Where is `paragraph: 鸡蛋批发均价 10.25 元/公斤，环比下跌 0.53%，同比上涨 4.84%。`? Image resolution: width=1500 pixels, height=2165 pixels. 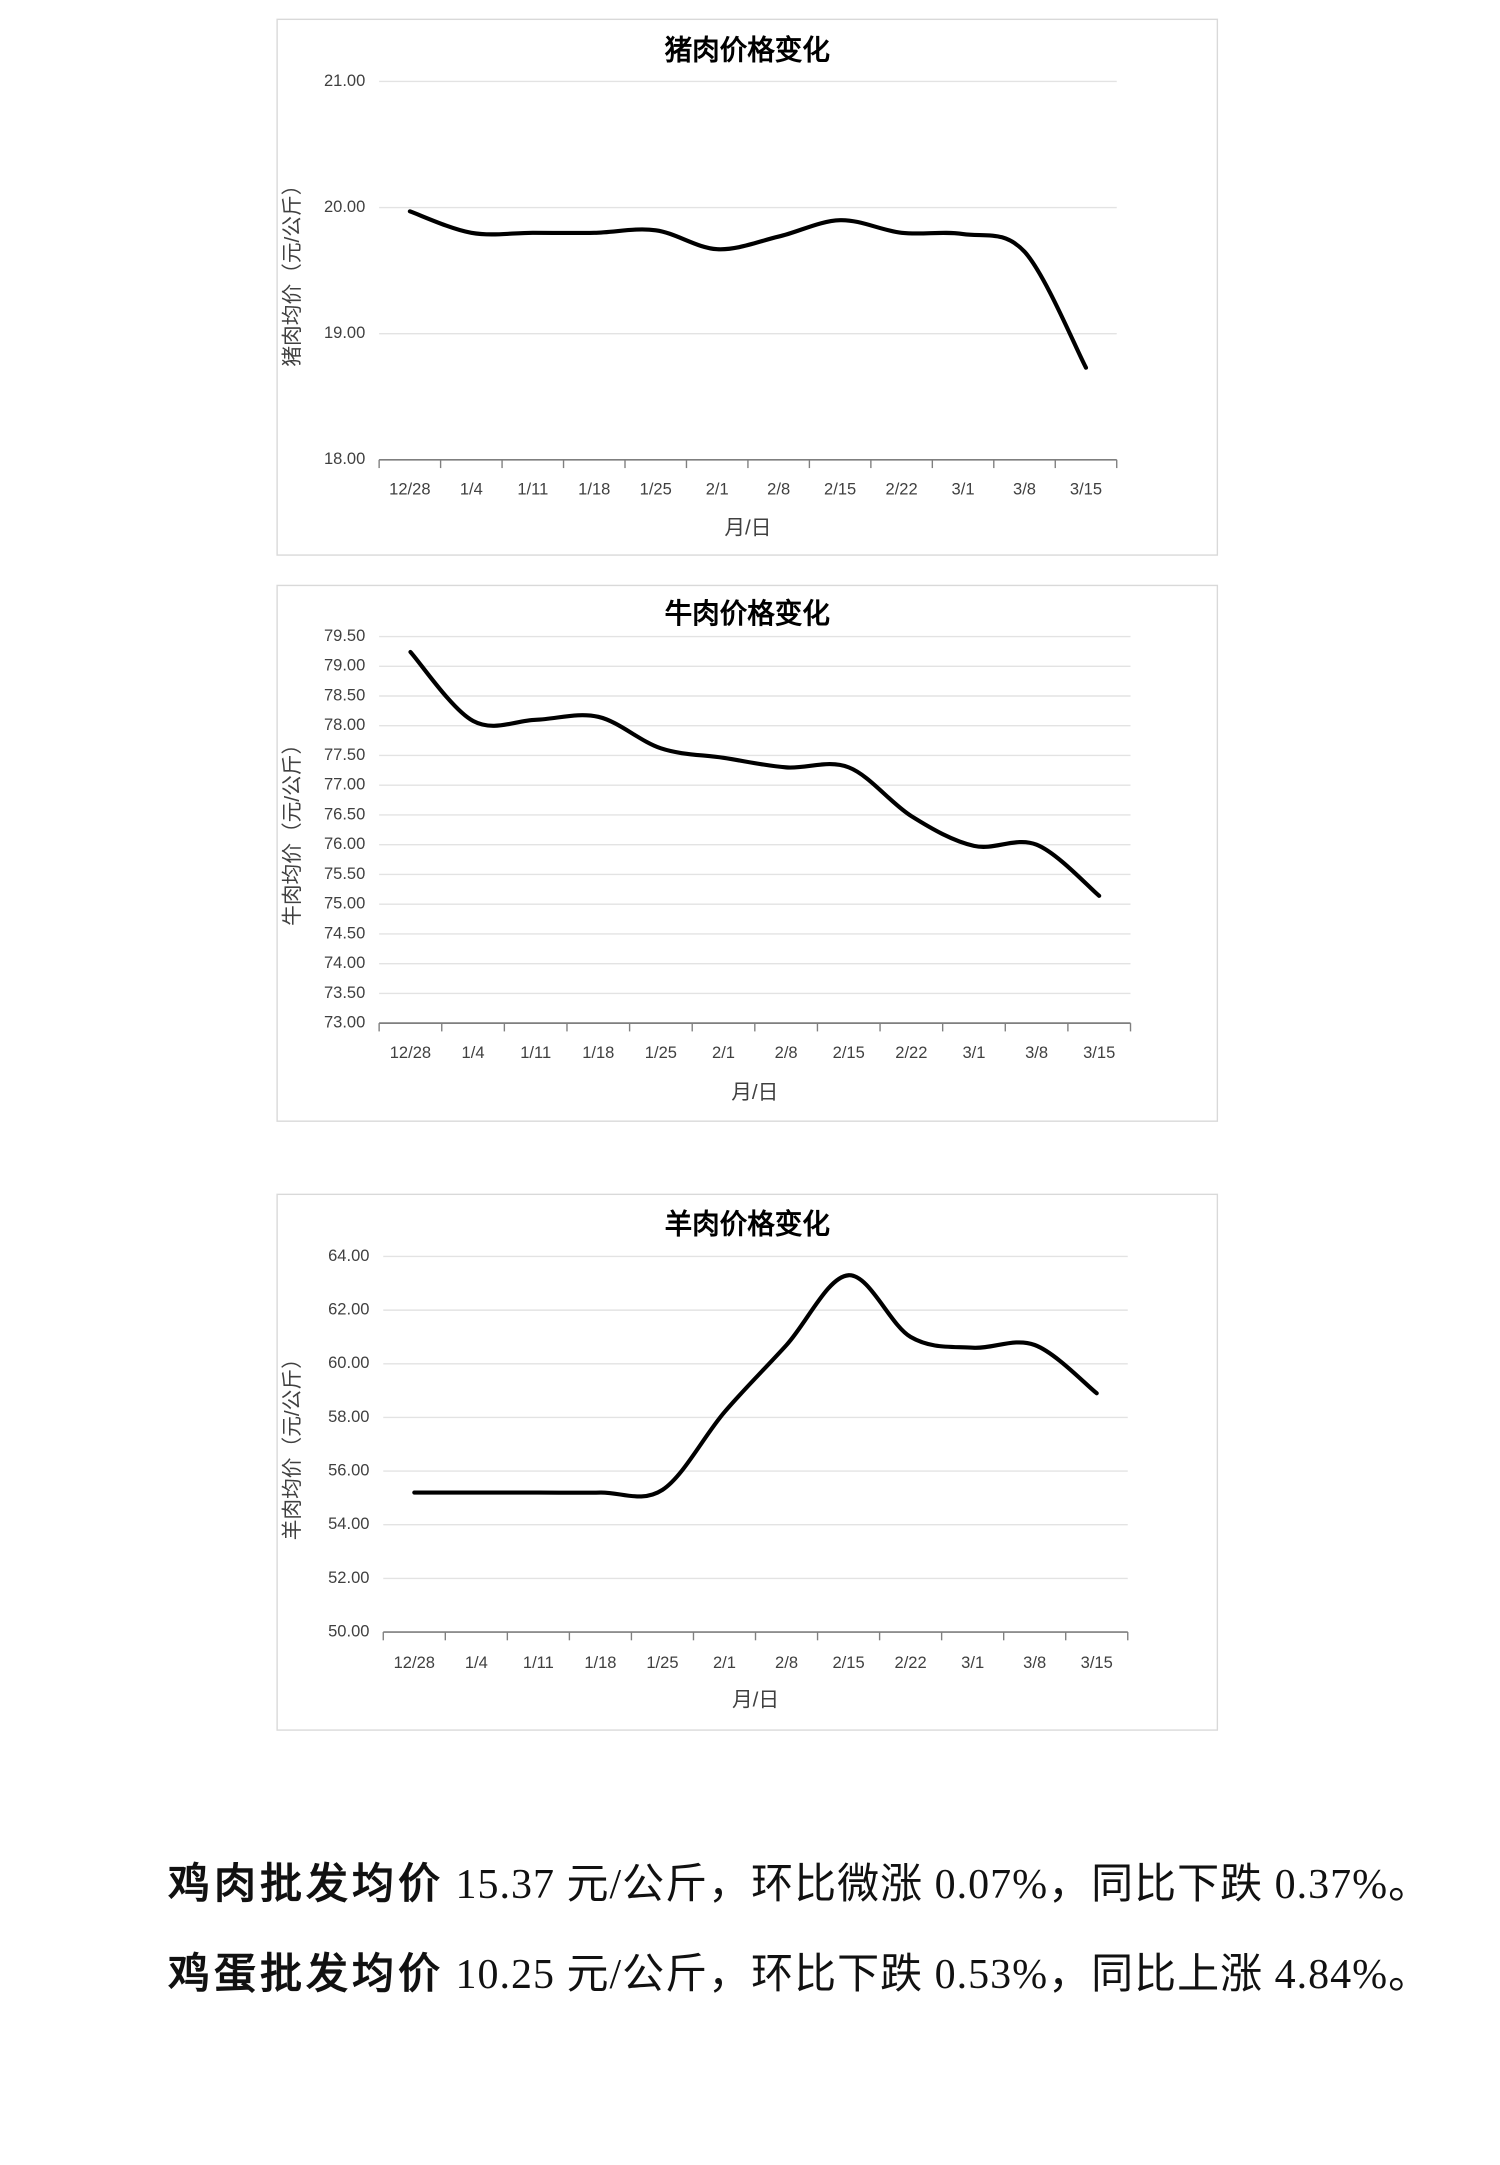
paragraph: 鸡蛋批发均价 10.25 元/公斤，环比下跌 0.53%，同比上涨 4.84%。 is located at coordinates (751, 1975).